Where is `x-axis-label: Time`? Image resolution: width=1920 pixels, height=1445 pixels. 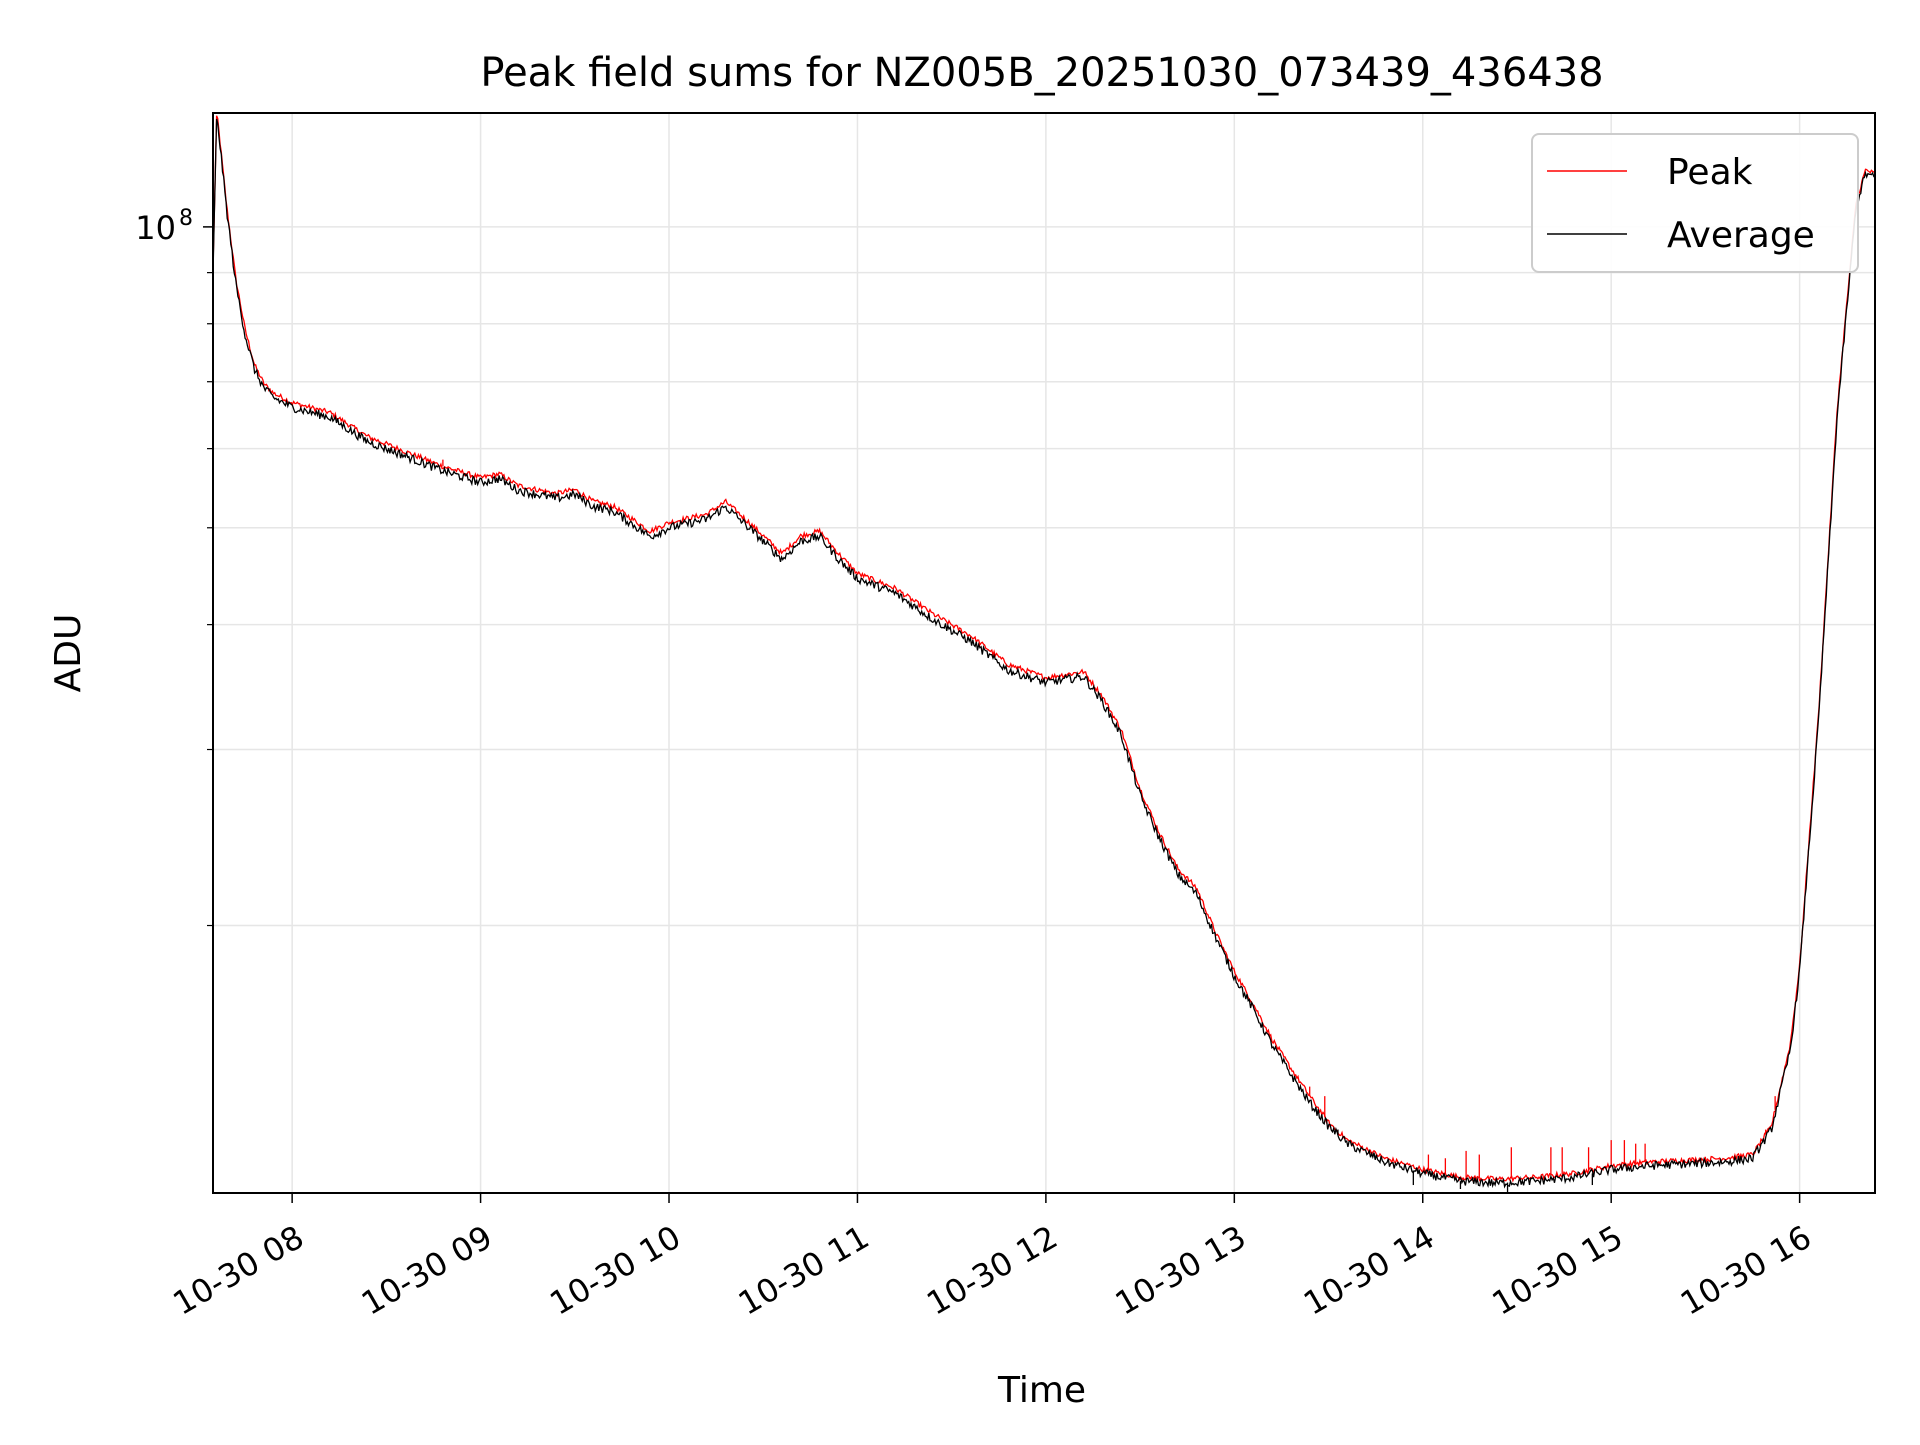 x-axis-label: Time is located at coordinates (1041, 1390).